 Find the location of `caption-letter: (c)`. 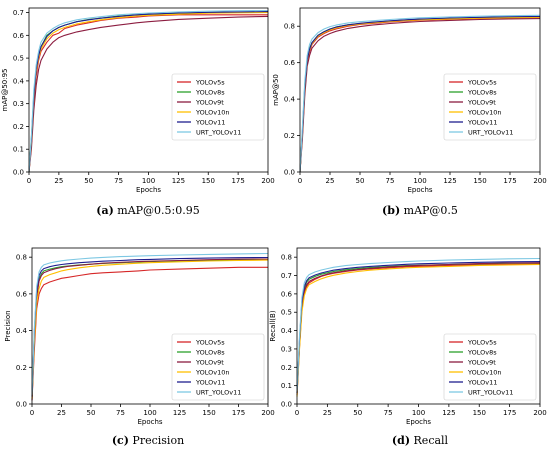

caption-letter: (c) is located at coordinates (120, 440).